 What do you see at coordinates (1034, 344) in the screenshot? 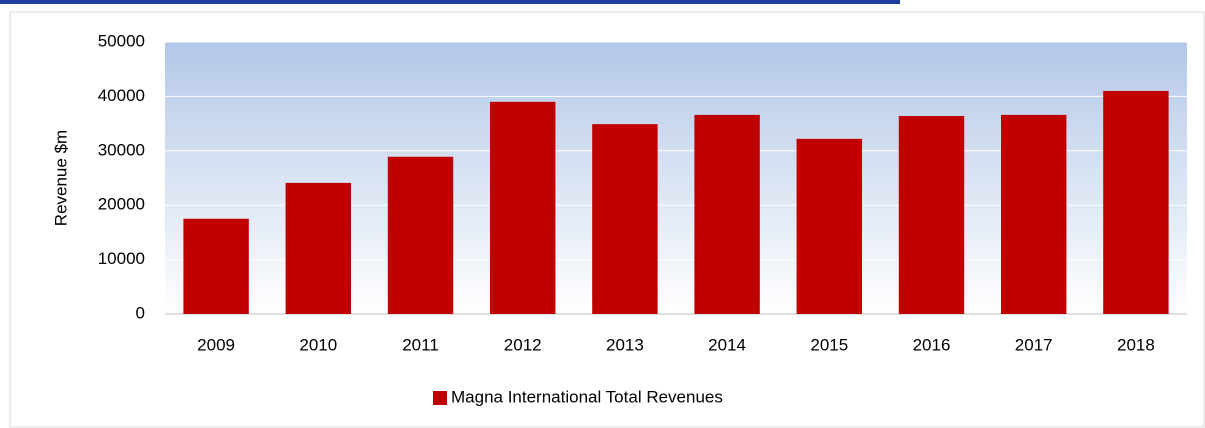
I see `x-tick-label: 2017` at bounding box center [1034, 344].